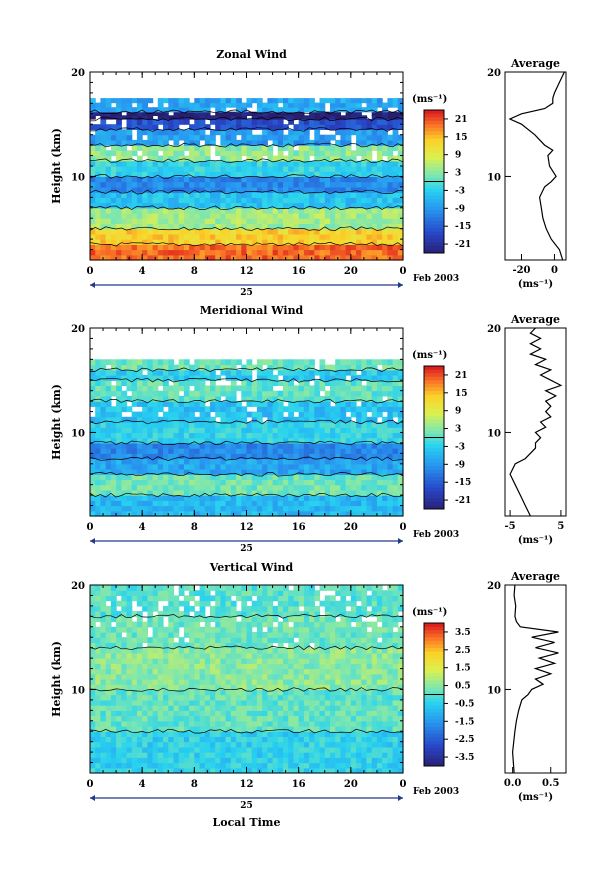  Describe the element at coordinates (434, 400) in the screenshot. I see `colorbar-segment` at that location.